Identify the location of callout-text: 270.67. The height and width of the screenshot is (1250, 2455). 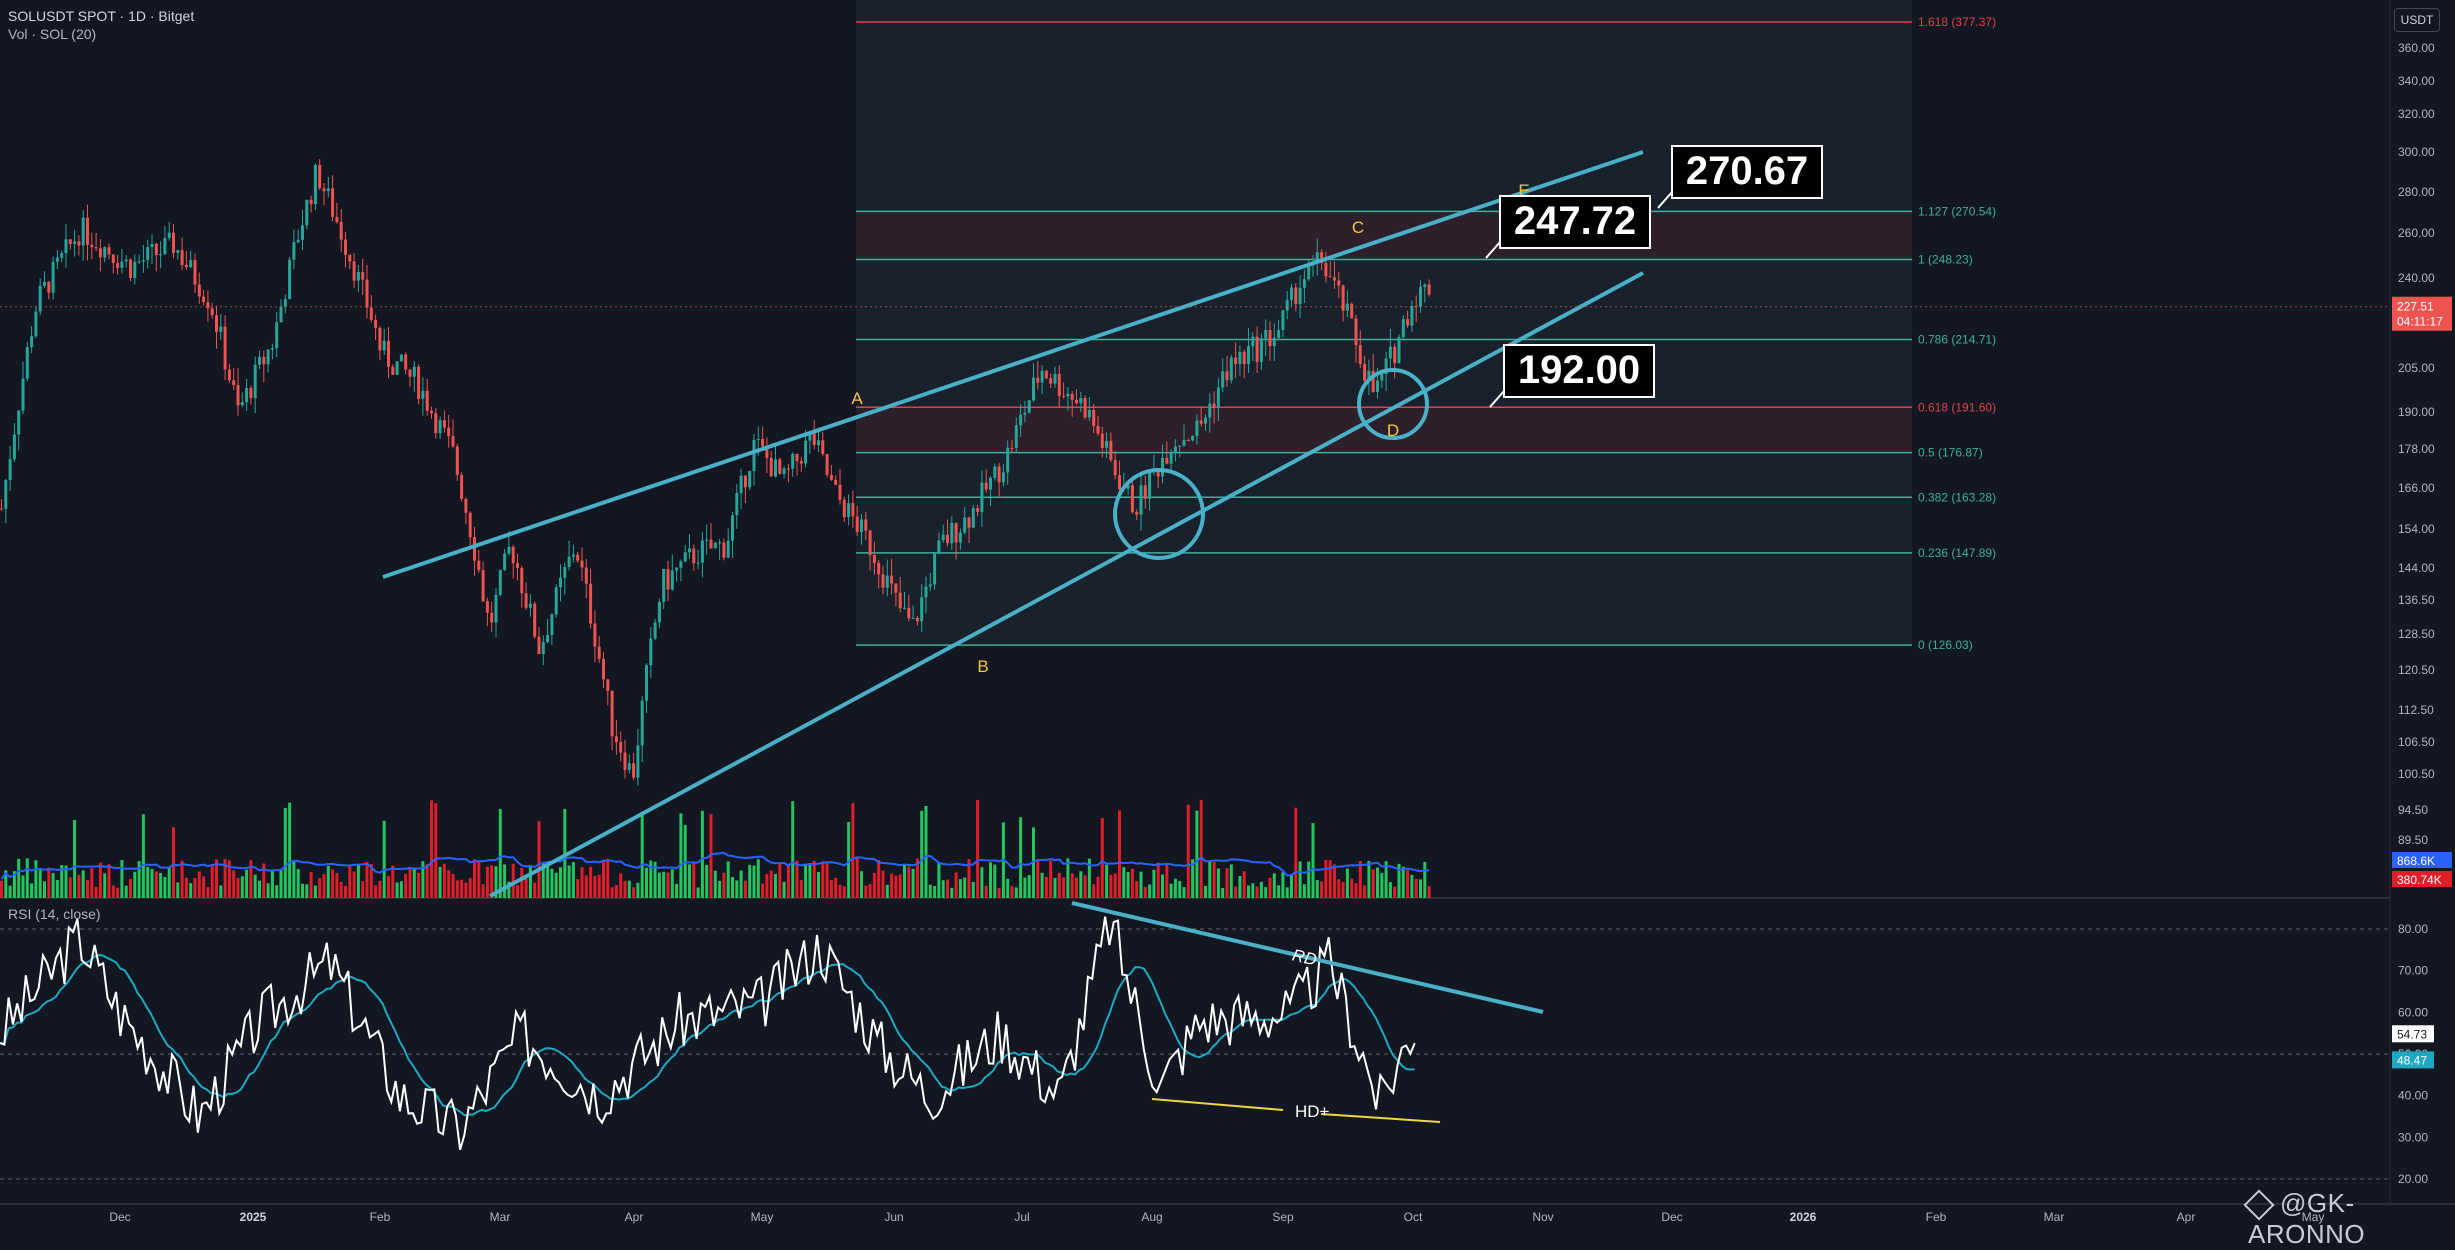
(1747, 171).